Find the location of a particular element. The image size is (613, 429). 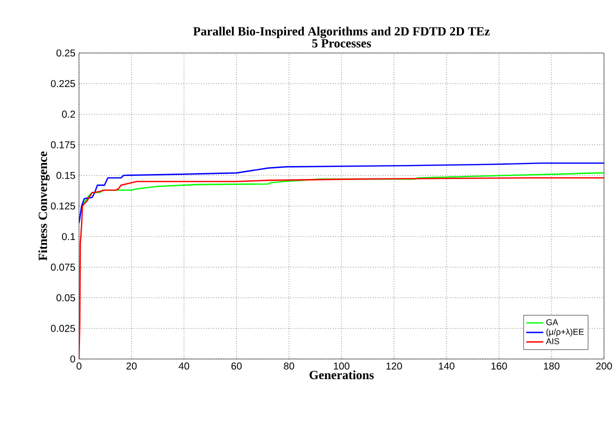

y-tick-label: 0.025 is located at coordinates (63, 328).